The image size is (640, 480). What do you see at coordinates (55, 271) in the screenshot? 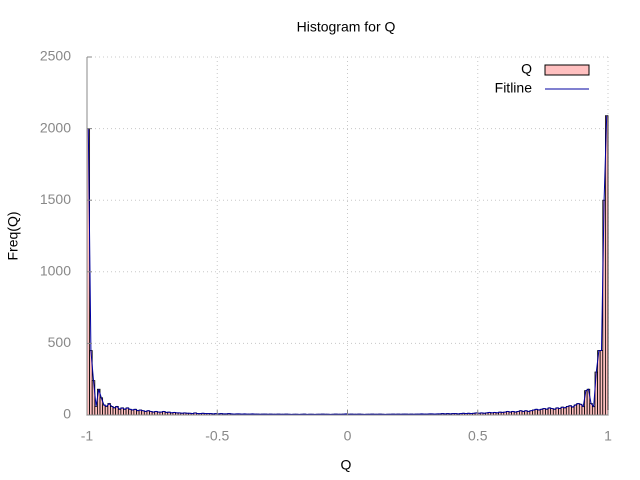
I see `y-tick-label: 1000` at bounding box center [55, 271].